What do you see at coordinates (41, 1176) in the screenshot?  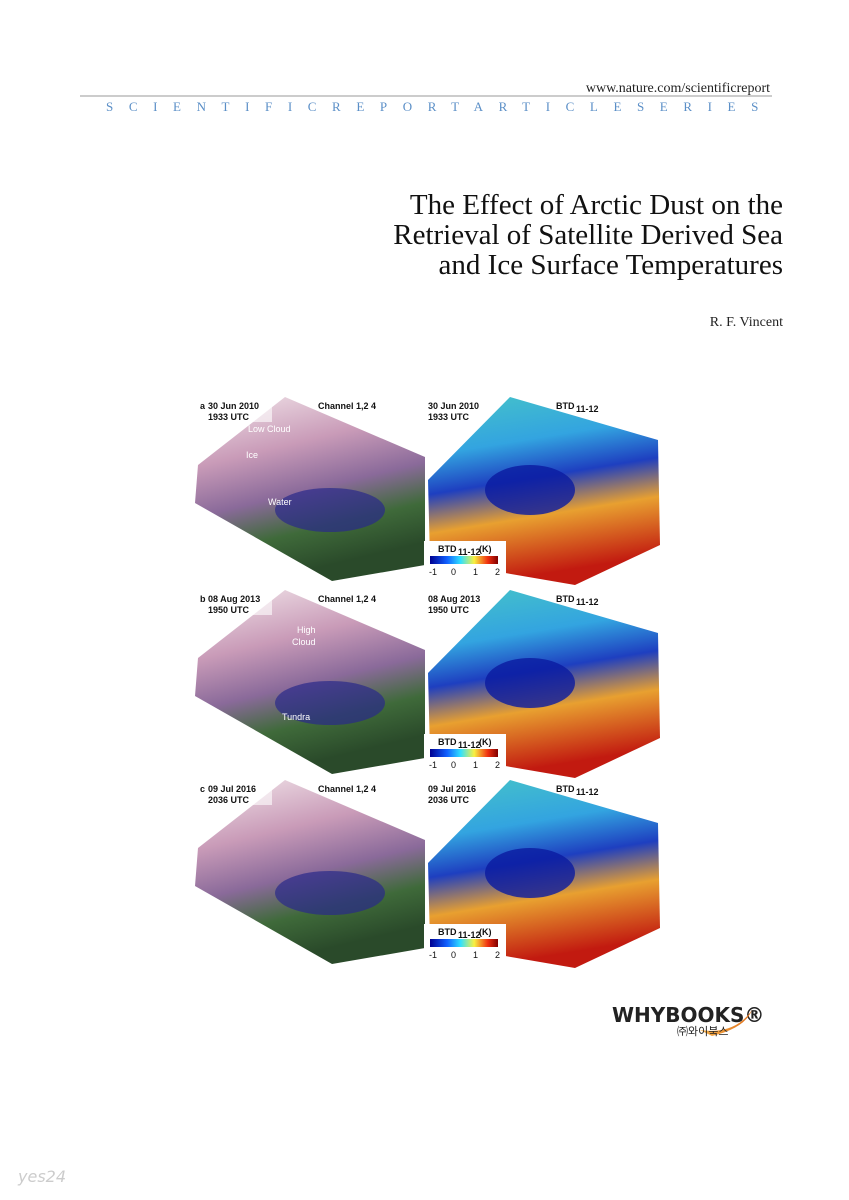 I see `watermark: yes24` at bounding box center [41, 1176].